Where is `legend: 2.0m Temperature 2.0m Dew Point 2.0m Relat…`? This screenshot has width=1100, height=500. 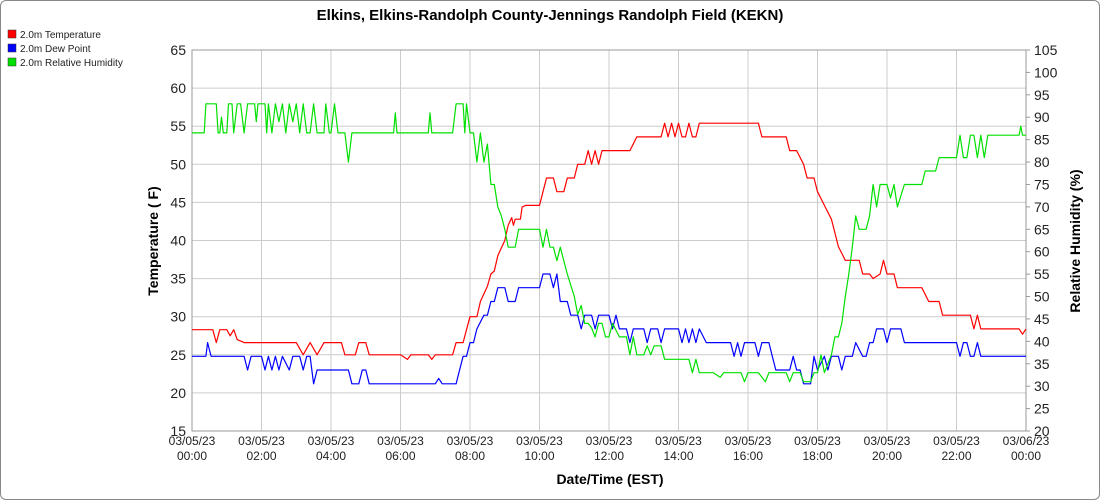
legend: 2.0m Temperature 2.0m Dew Point 2.0m Relat… is located at coordinates (65, 49).